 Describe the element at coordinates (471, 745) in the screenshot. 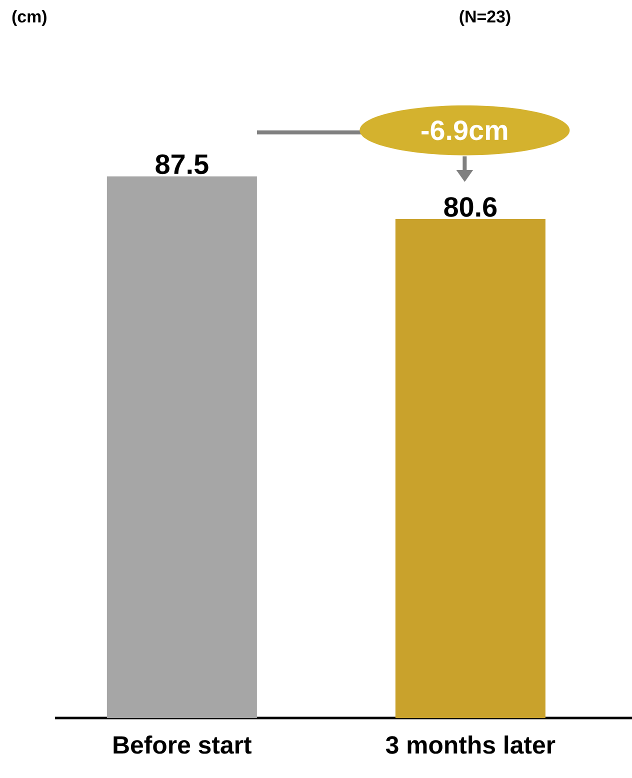

I see `x-tick-label: 3 months later` at that location.